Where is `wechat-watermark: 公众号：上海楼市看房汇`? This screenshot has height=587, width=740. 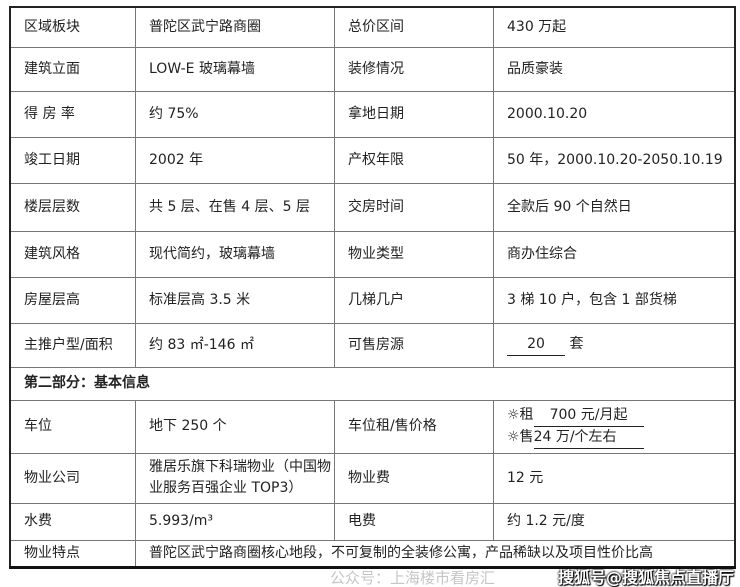
wechat-watermark: 公众号：上海楼市看房汇 is located at coordinates (413, 578).